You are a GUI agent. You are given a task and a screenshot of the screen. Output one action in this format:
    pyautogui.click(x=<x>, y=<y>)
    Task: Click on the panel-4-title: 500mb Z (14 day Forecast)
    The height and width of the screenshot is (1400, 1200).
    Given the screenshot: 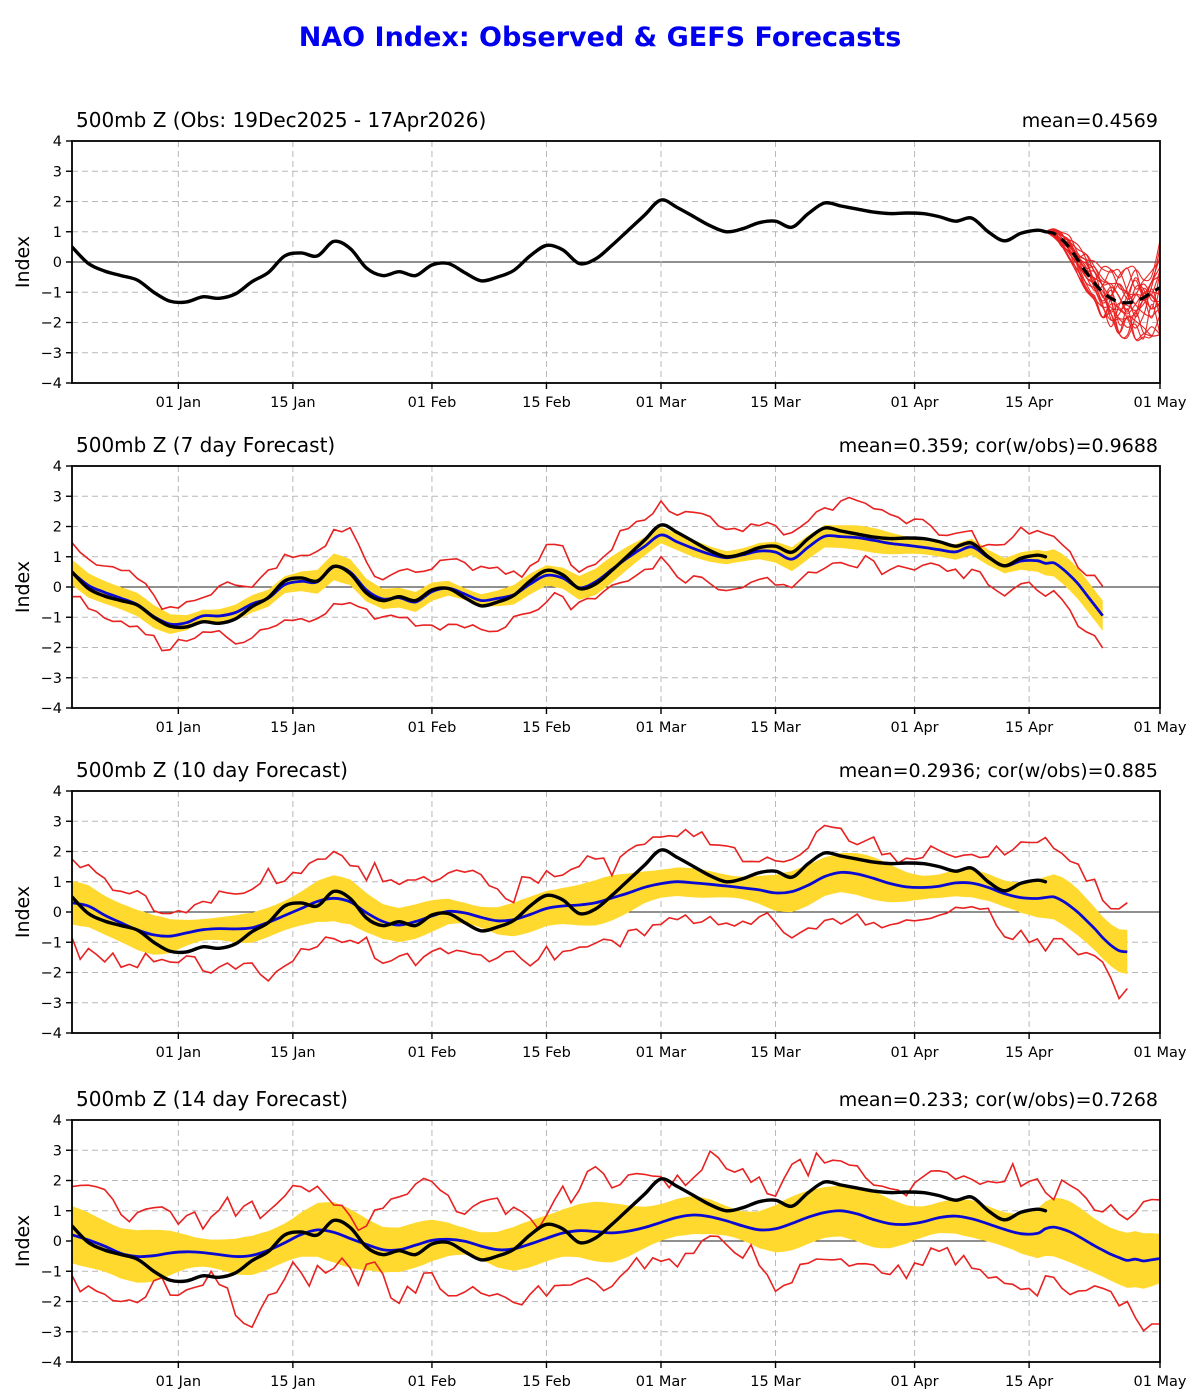 What is the action you would take?
    pyautogui.click(x=212, y=1099)
    